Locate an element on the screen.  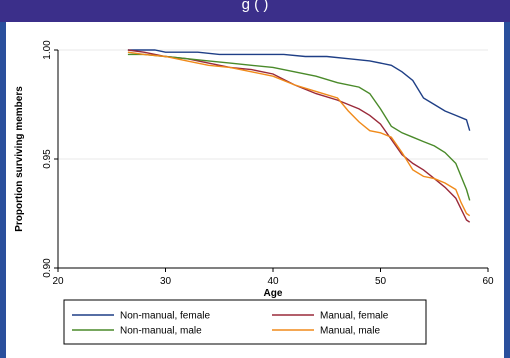
x-tick-label: 20 is located at coordinates (58, 281).